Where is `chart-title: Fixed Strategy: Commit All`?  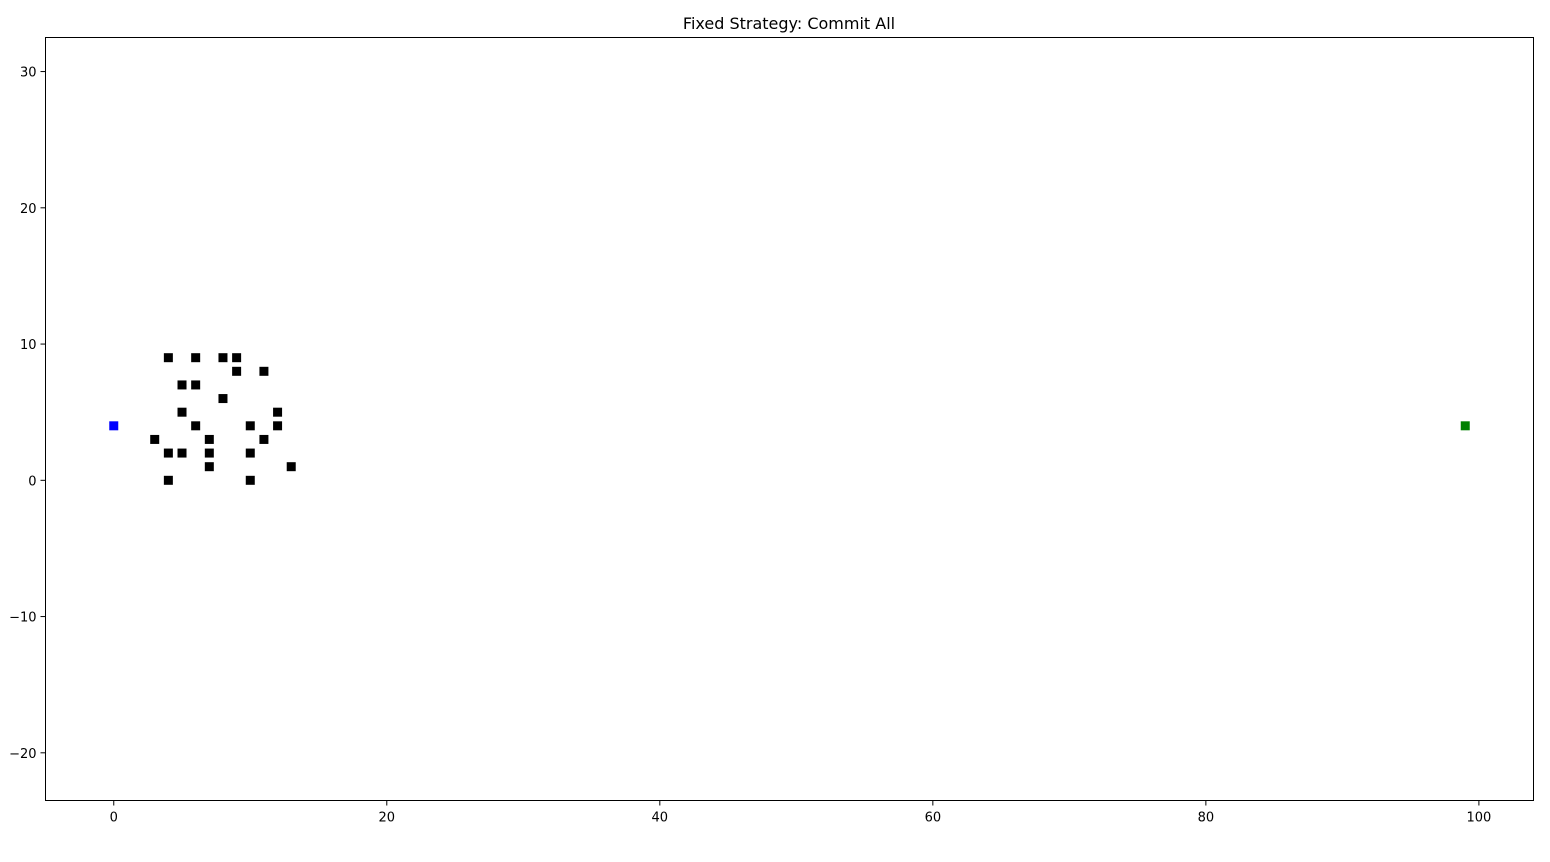
chart-title: Fixed Strategy: Commit All is located at coordinates (789, 23).